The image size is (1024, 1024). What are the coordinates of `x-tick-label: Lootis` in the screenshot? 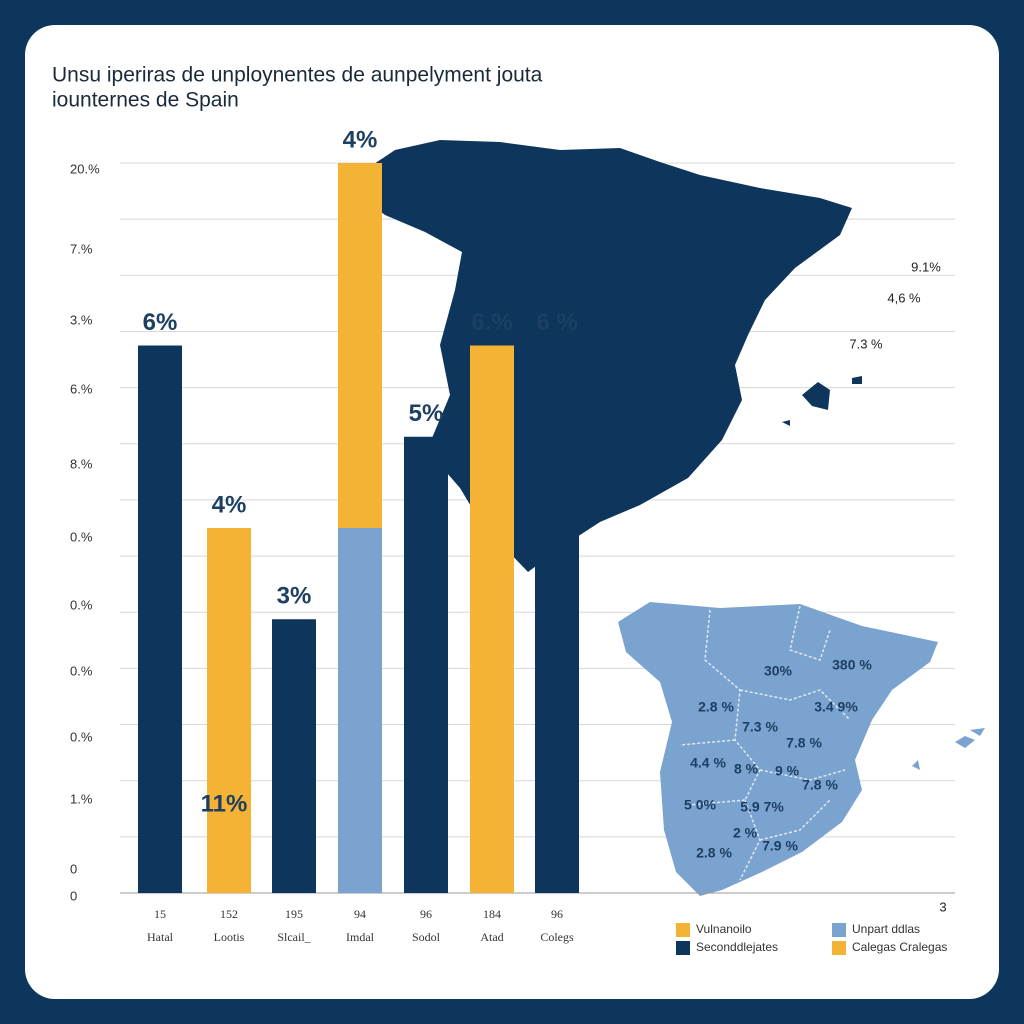 It's located at (229, 937).